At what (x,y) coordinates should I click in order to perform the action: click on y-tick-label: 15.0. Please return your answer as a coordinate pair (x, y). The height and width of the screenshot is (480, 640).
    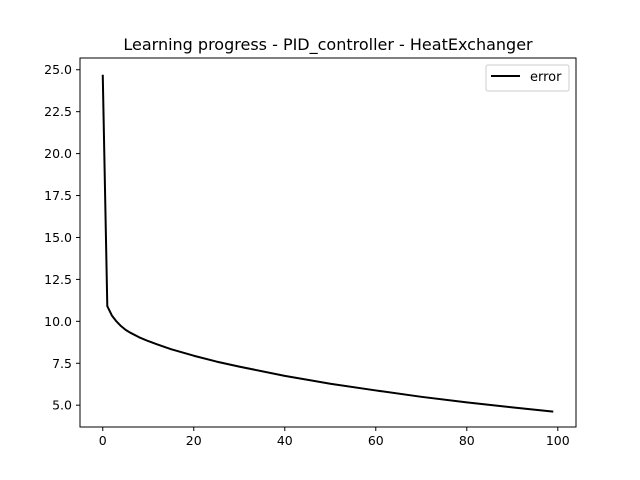
    Looking at the image, I should click on (58, 237).